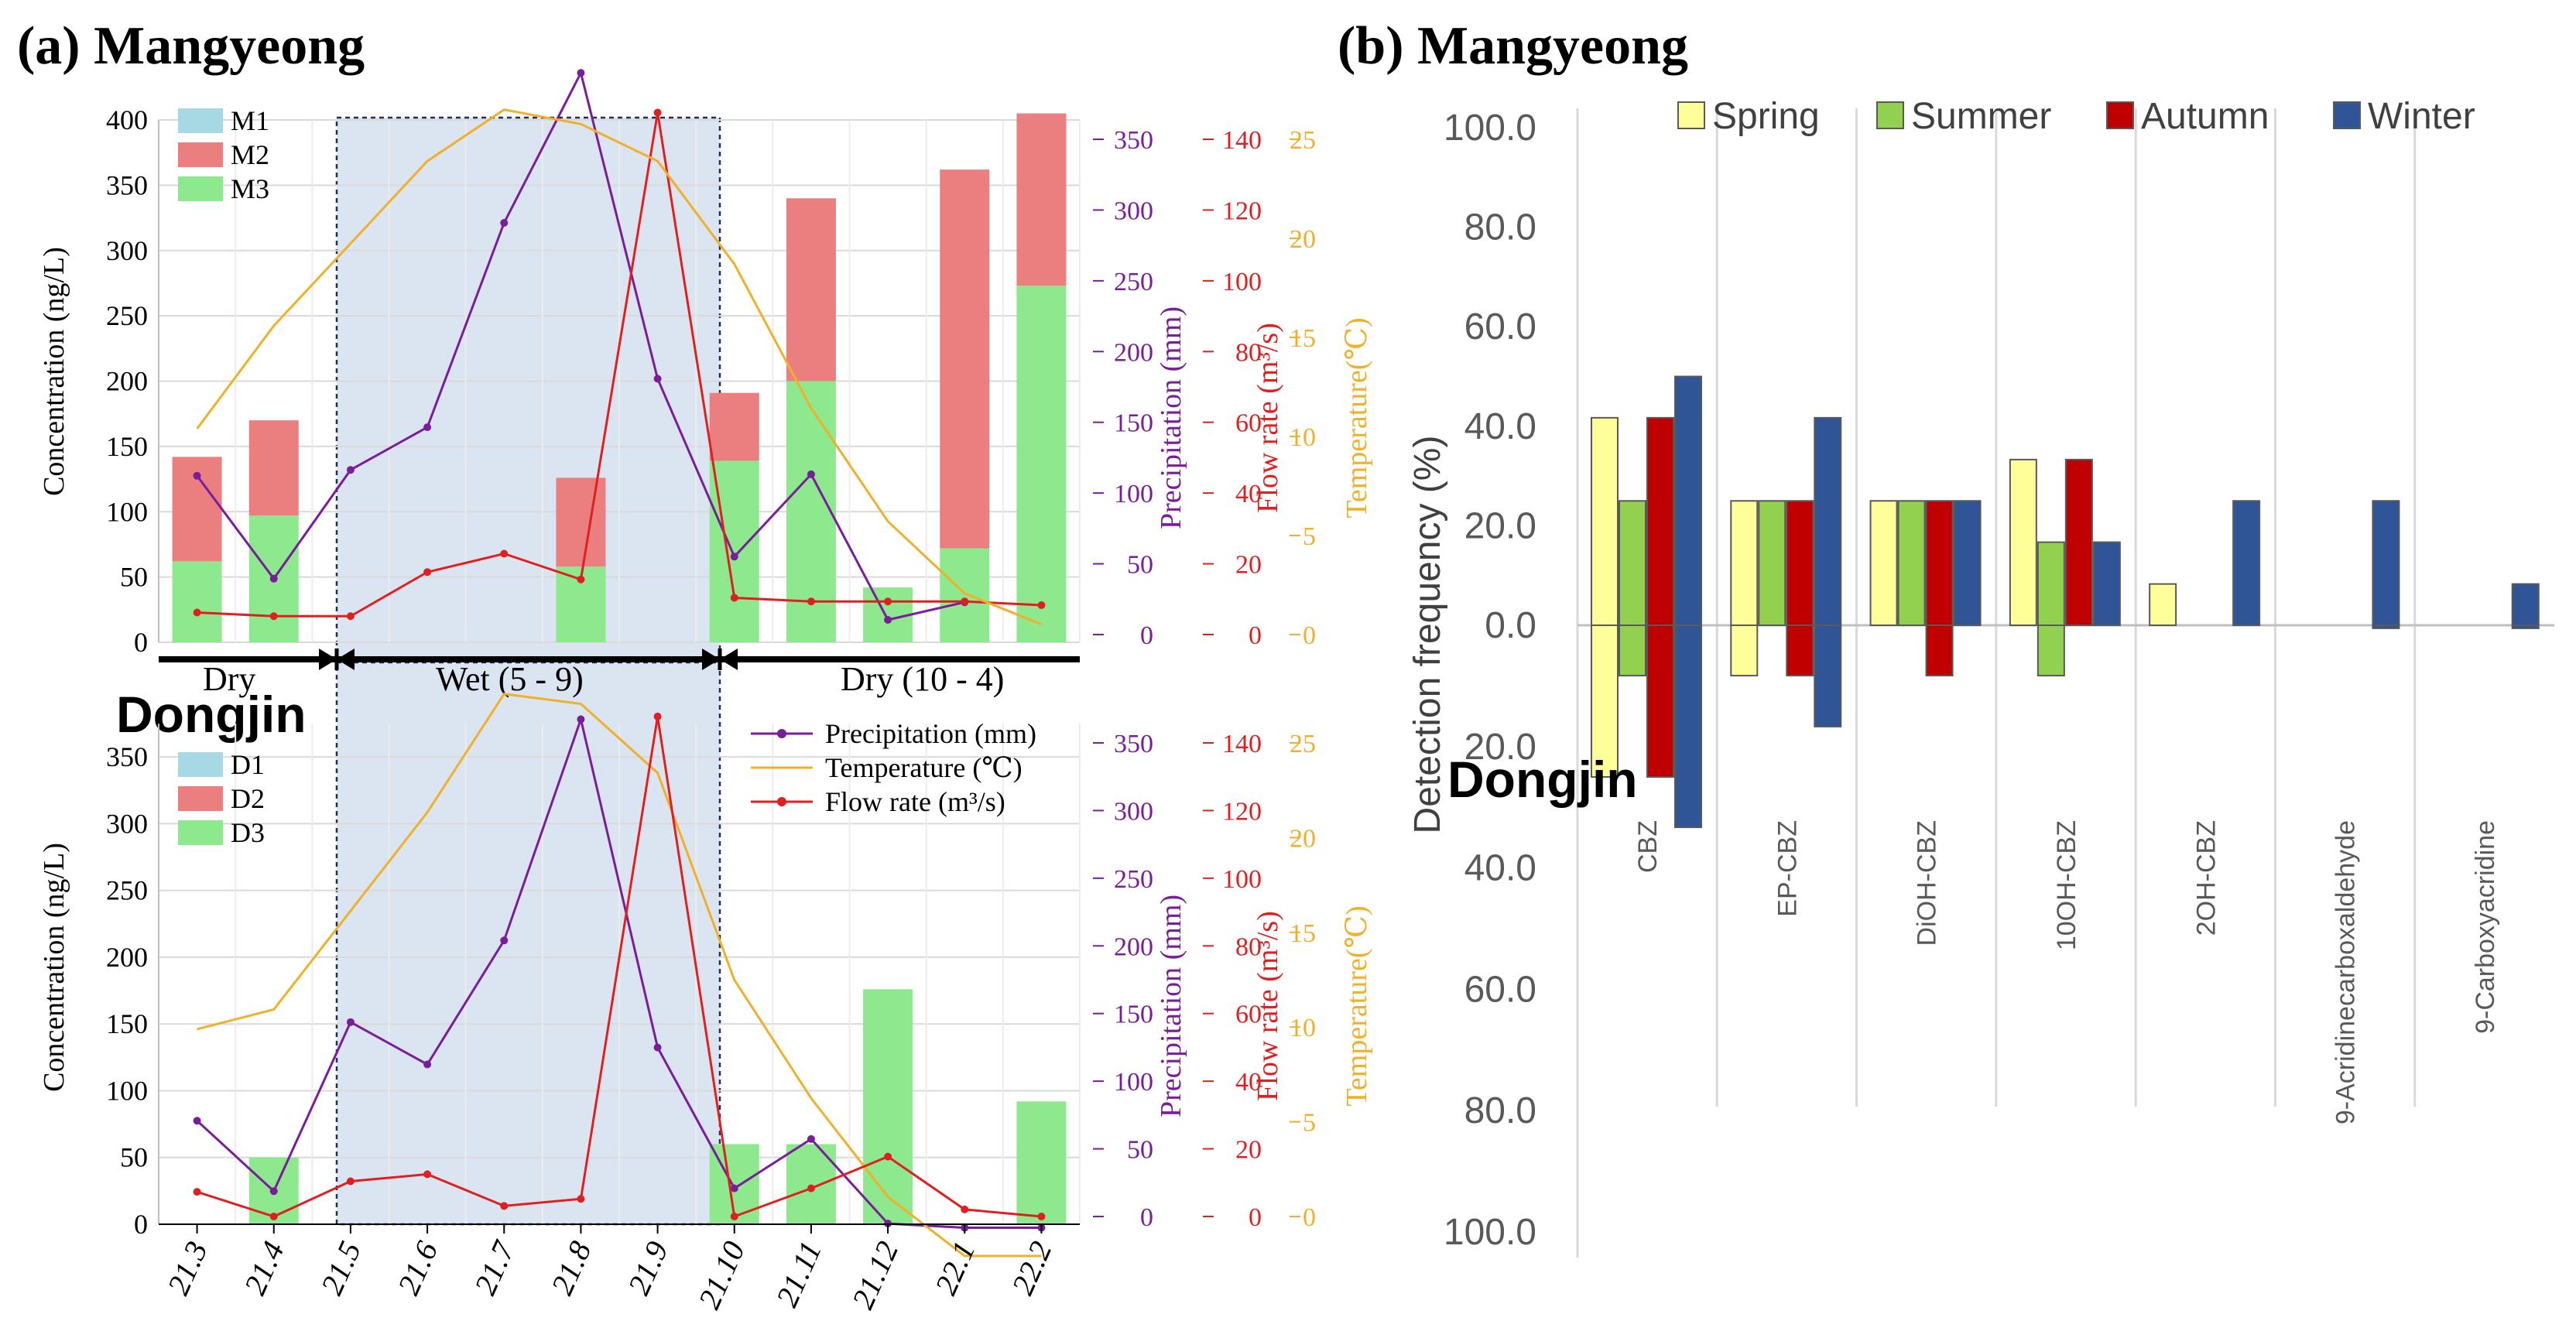 This screenshot has height=1338, width=2576. I want to click on point-Flow rate (m³/s)-2, so click(350, 616).